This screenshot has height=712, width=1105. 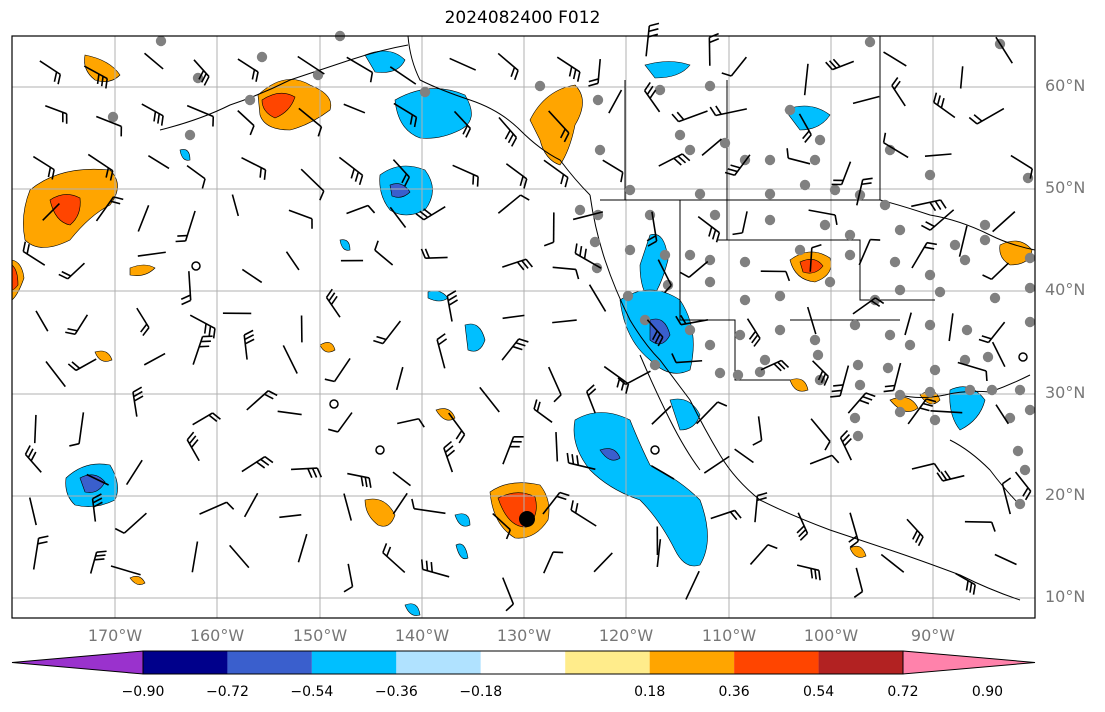 What do you see at coordinates (522, 18) in the screenshot?
I see `map-title: 2024082400 F012` at bounding box center [522, 18].